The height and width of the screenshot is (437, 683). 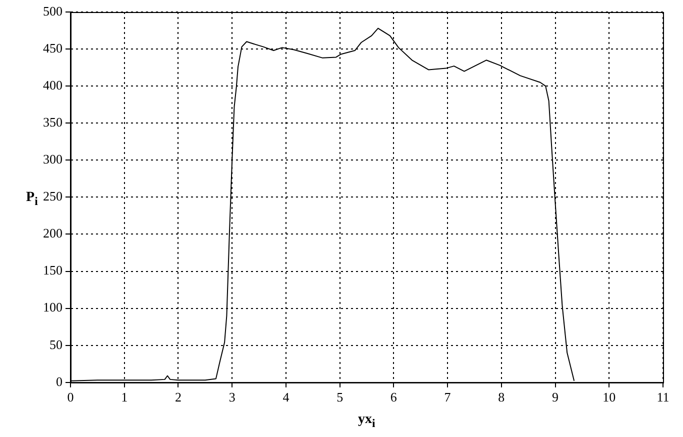 What do you see at coordinates (448, 397) in the screenshot?
I see `x-tick-label: 7` at bounding box center [448, 397].